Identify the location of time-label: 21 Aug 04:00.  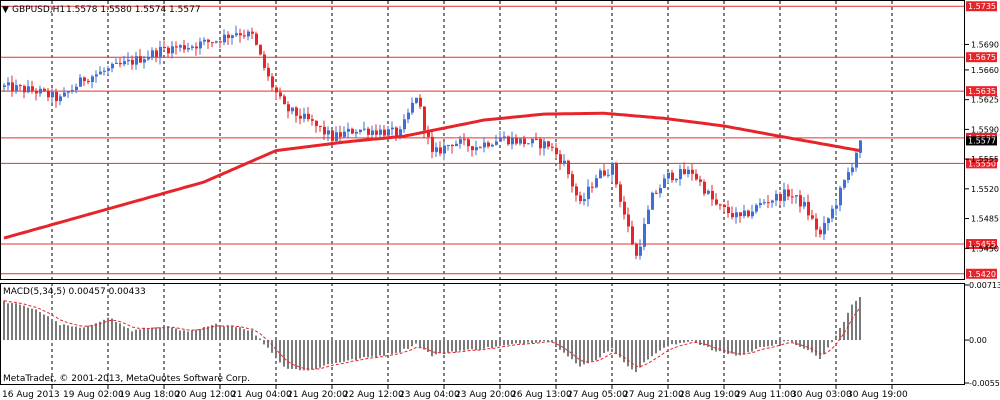
(261, 395).